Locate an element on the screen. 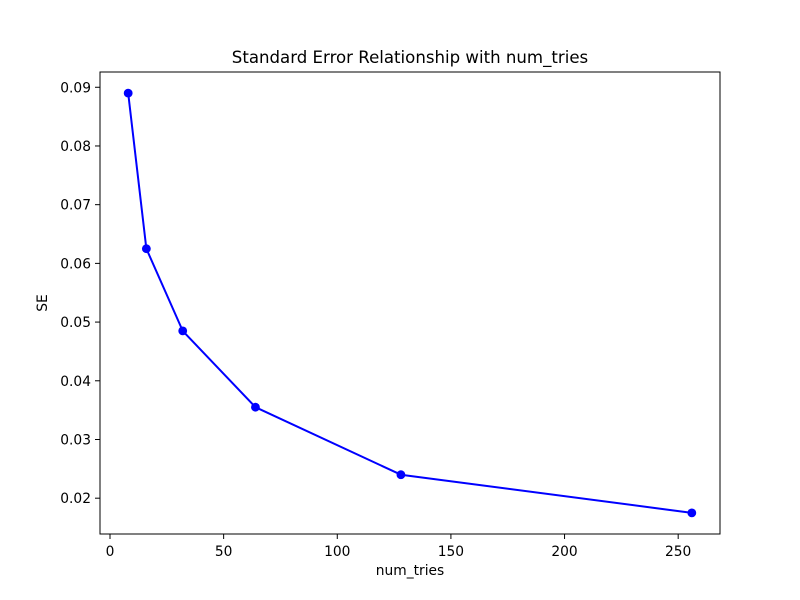 The image size is (800, 600). y-tick-label: 0.05 is located at coordinates (75, 323).